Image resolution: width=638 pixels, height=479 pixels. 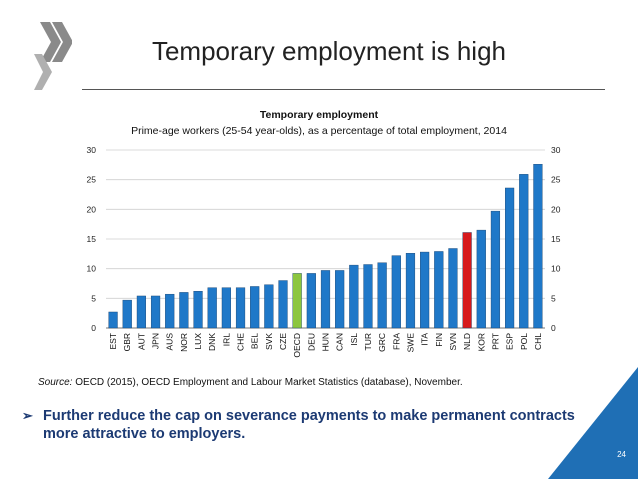 What do you see at coordinates (55, 382) in the screenshot?
I see `source-label: Source:` at bounding box center [55, 382].